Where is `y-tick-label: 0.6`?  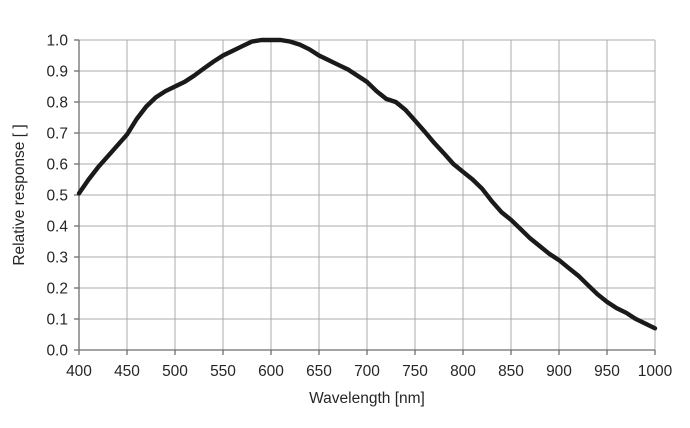 y-tick-label: 0.6 is located at coordinates (57, 165).